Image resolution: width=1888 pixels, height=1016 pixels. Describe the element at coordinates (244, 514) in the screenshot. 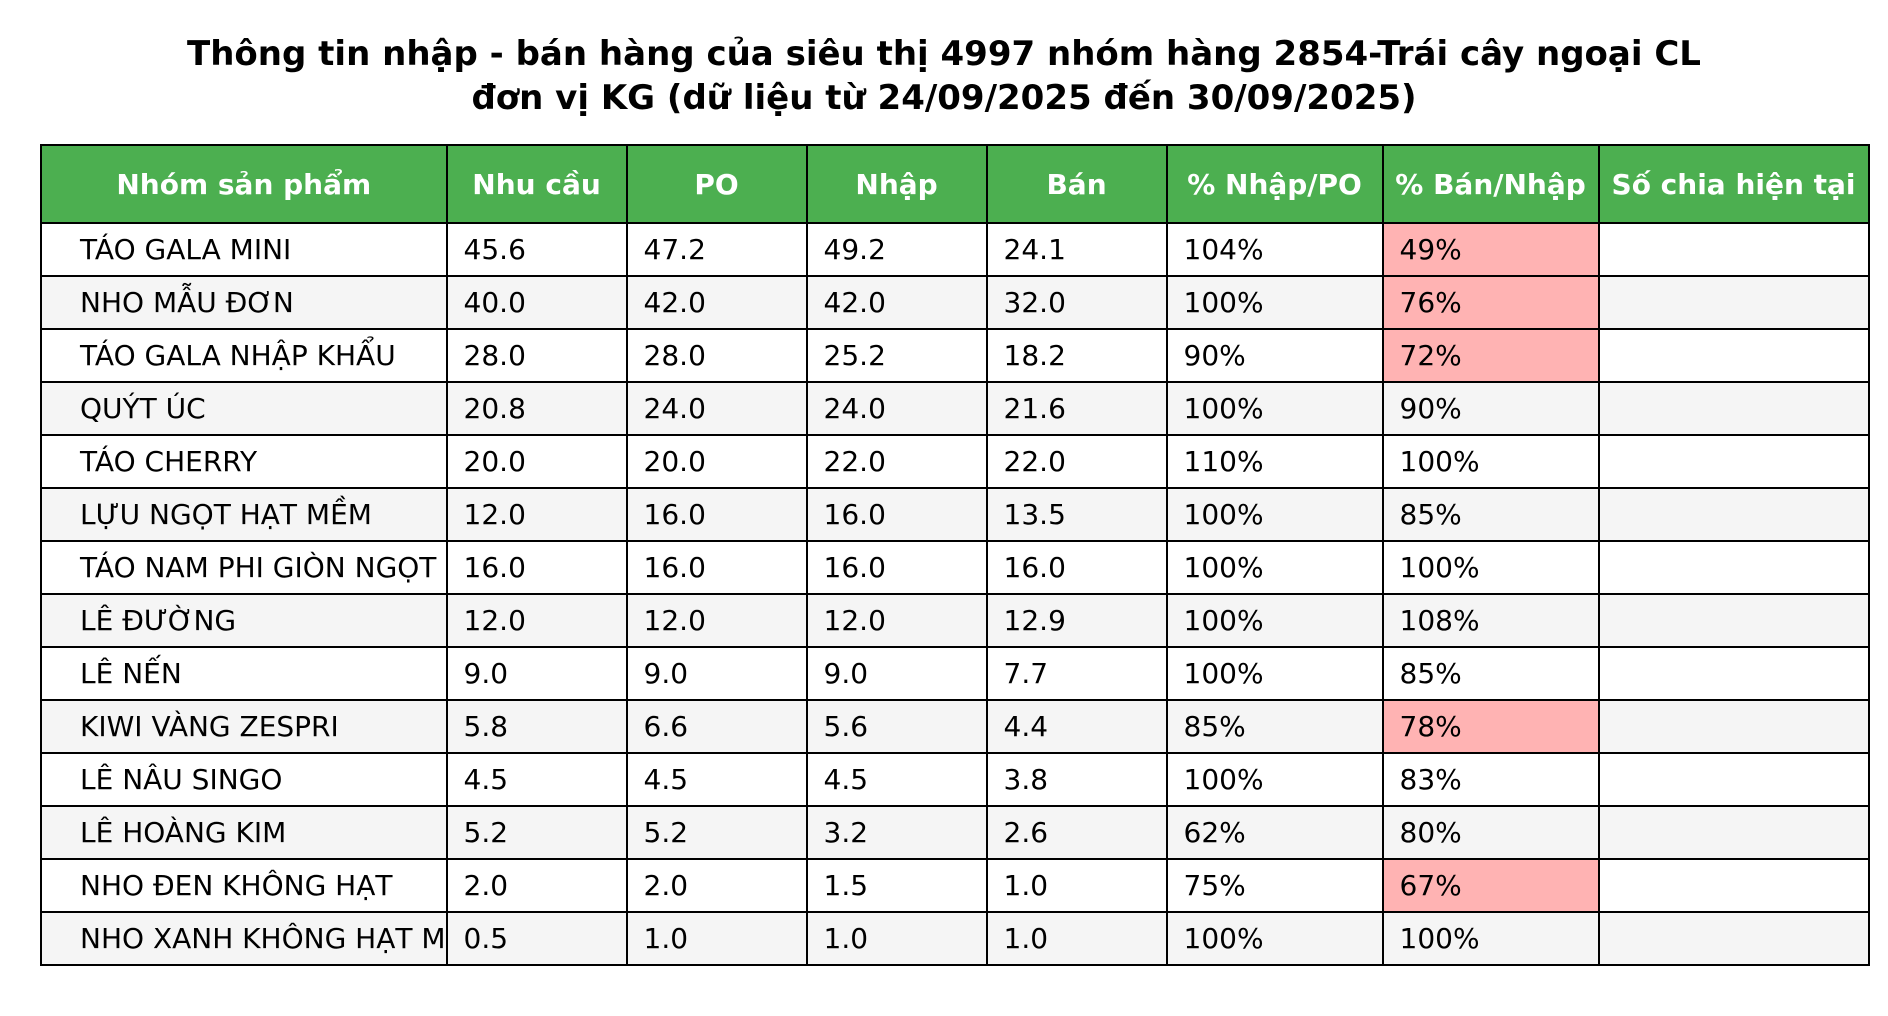

I see `product-name-cell: LỰU NGỌT HẠT MỀM` at that location.